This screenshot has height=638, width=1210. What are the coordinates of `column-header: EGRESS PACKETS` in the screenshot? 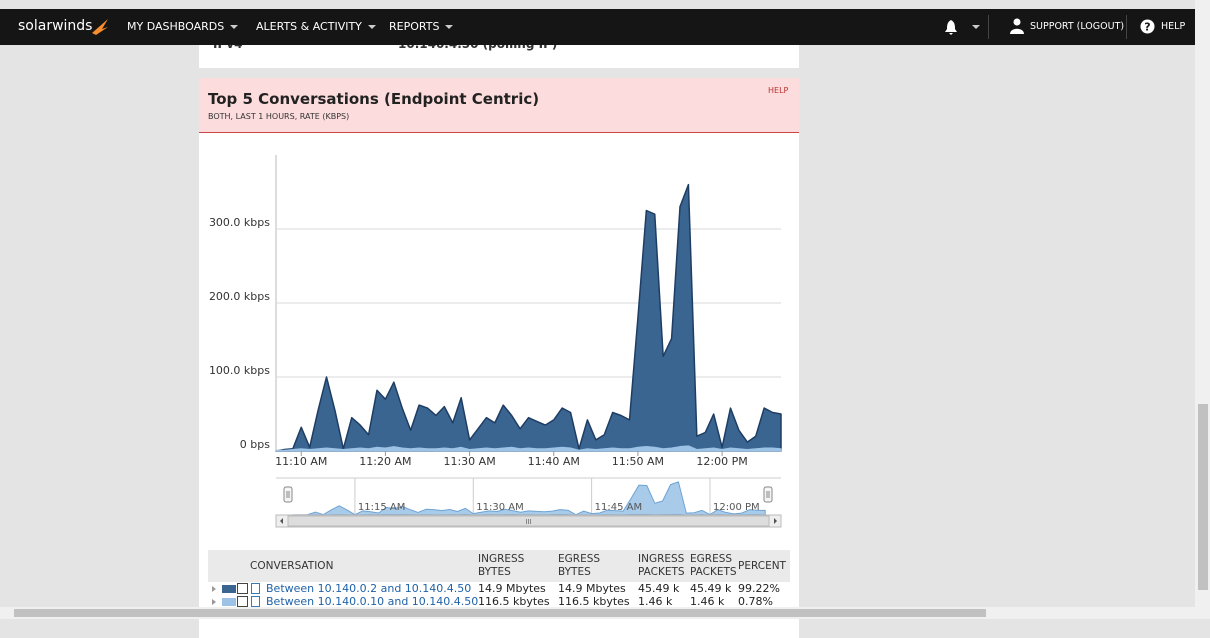 It's located at (713, 565).